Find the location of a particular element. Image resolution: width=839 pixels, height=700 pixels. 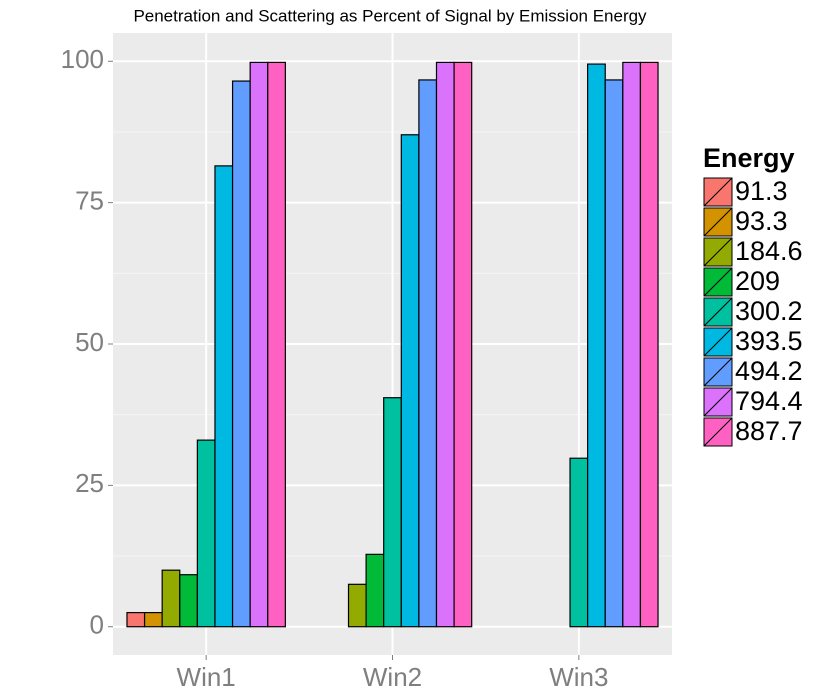

legend-label: 794.4 is located at coordinates (769, 401).